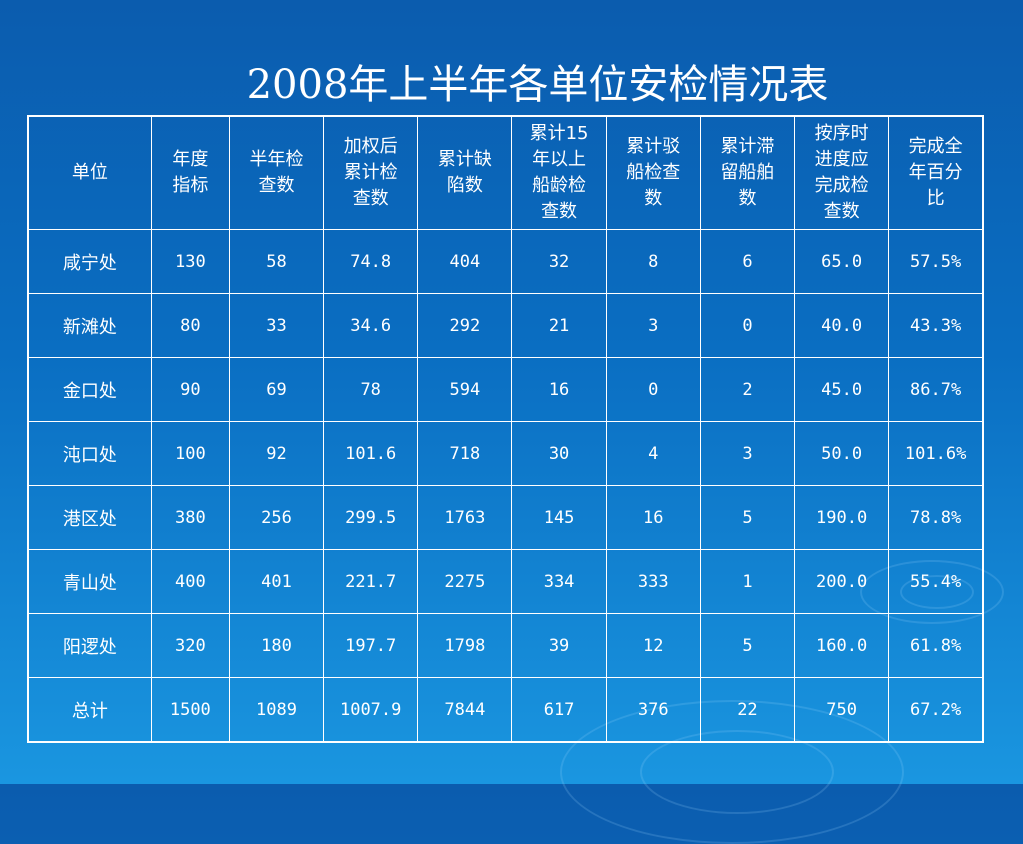  Describe the element at coordinates (842, 261) in the screenshot. I see `table-cell: 65.0` at that location.